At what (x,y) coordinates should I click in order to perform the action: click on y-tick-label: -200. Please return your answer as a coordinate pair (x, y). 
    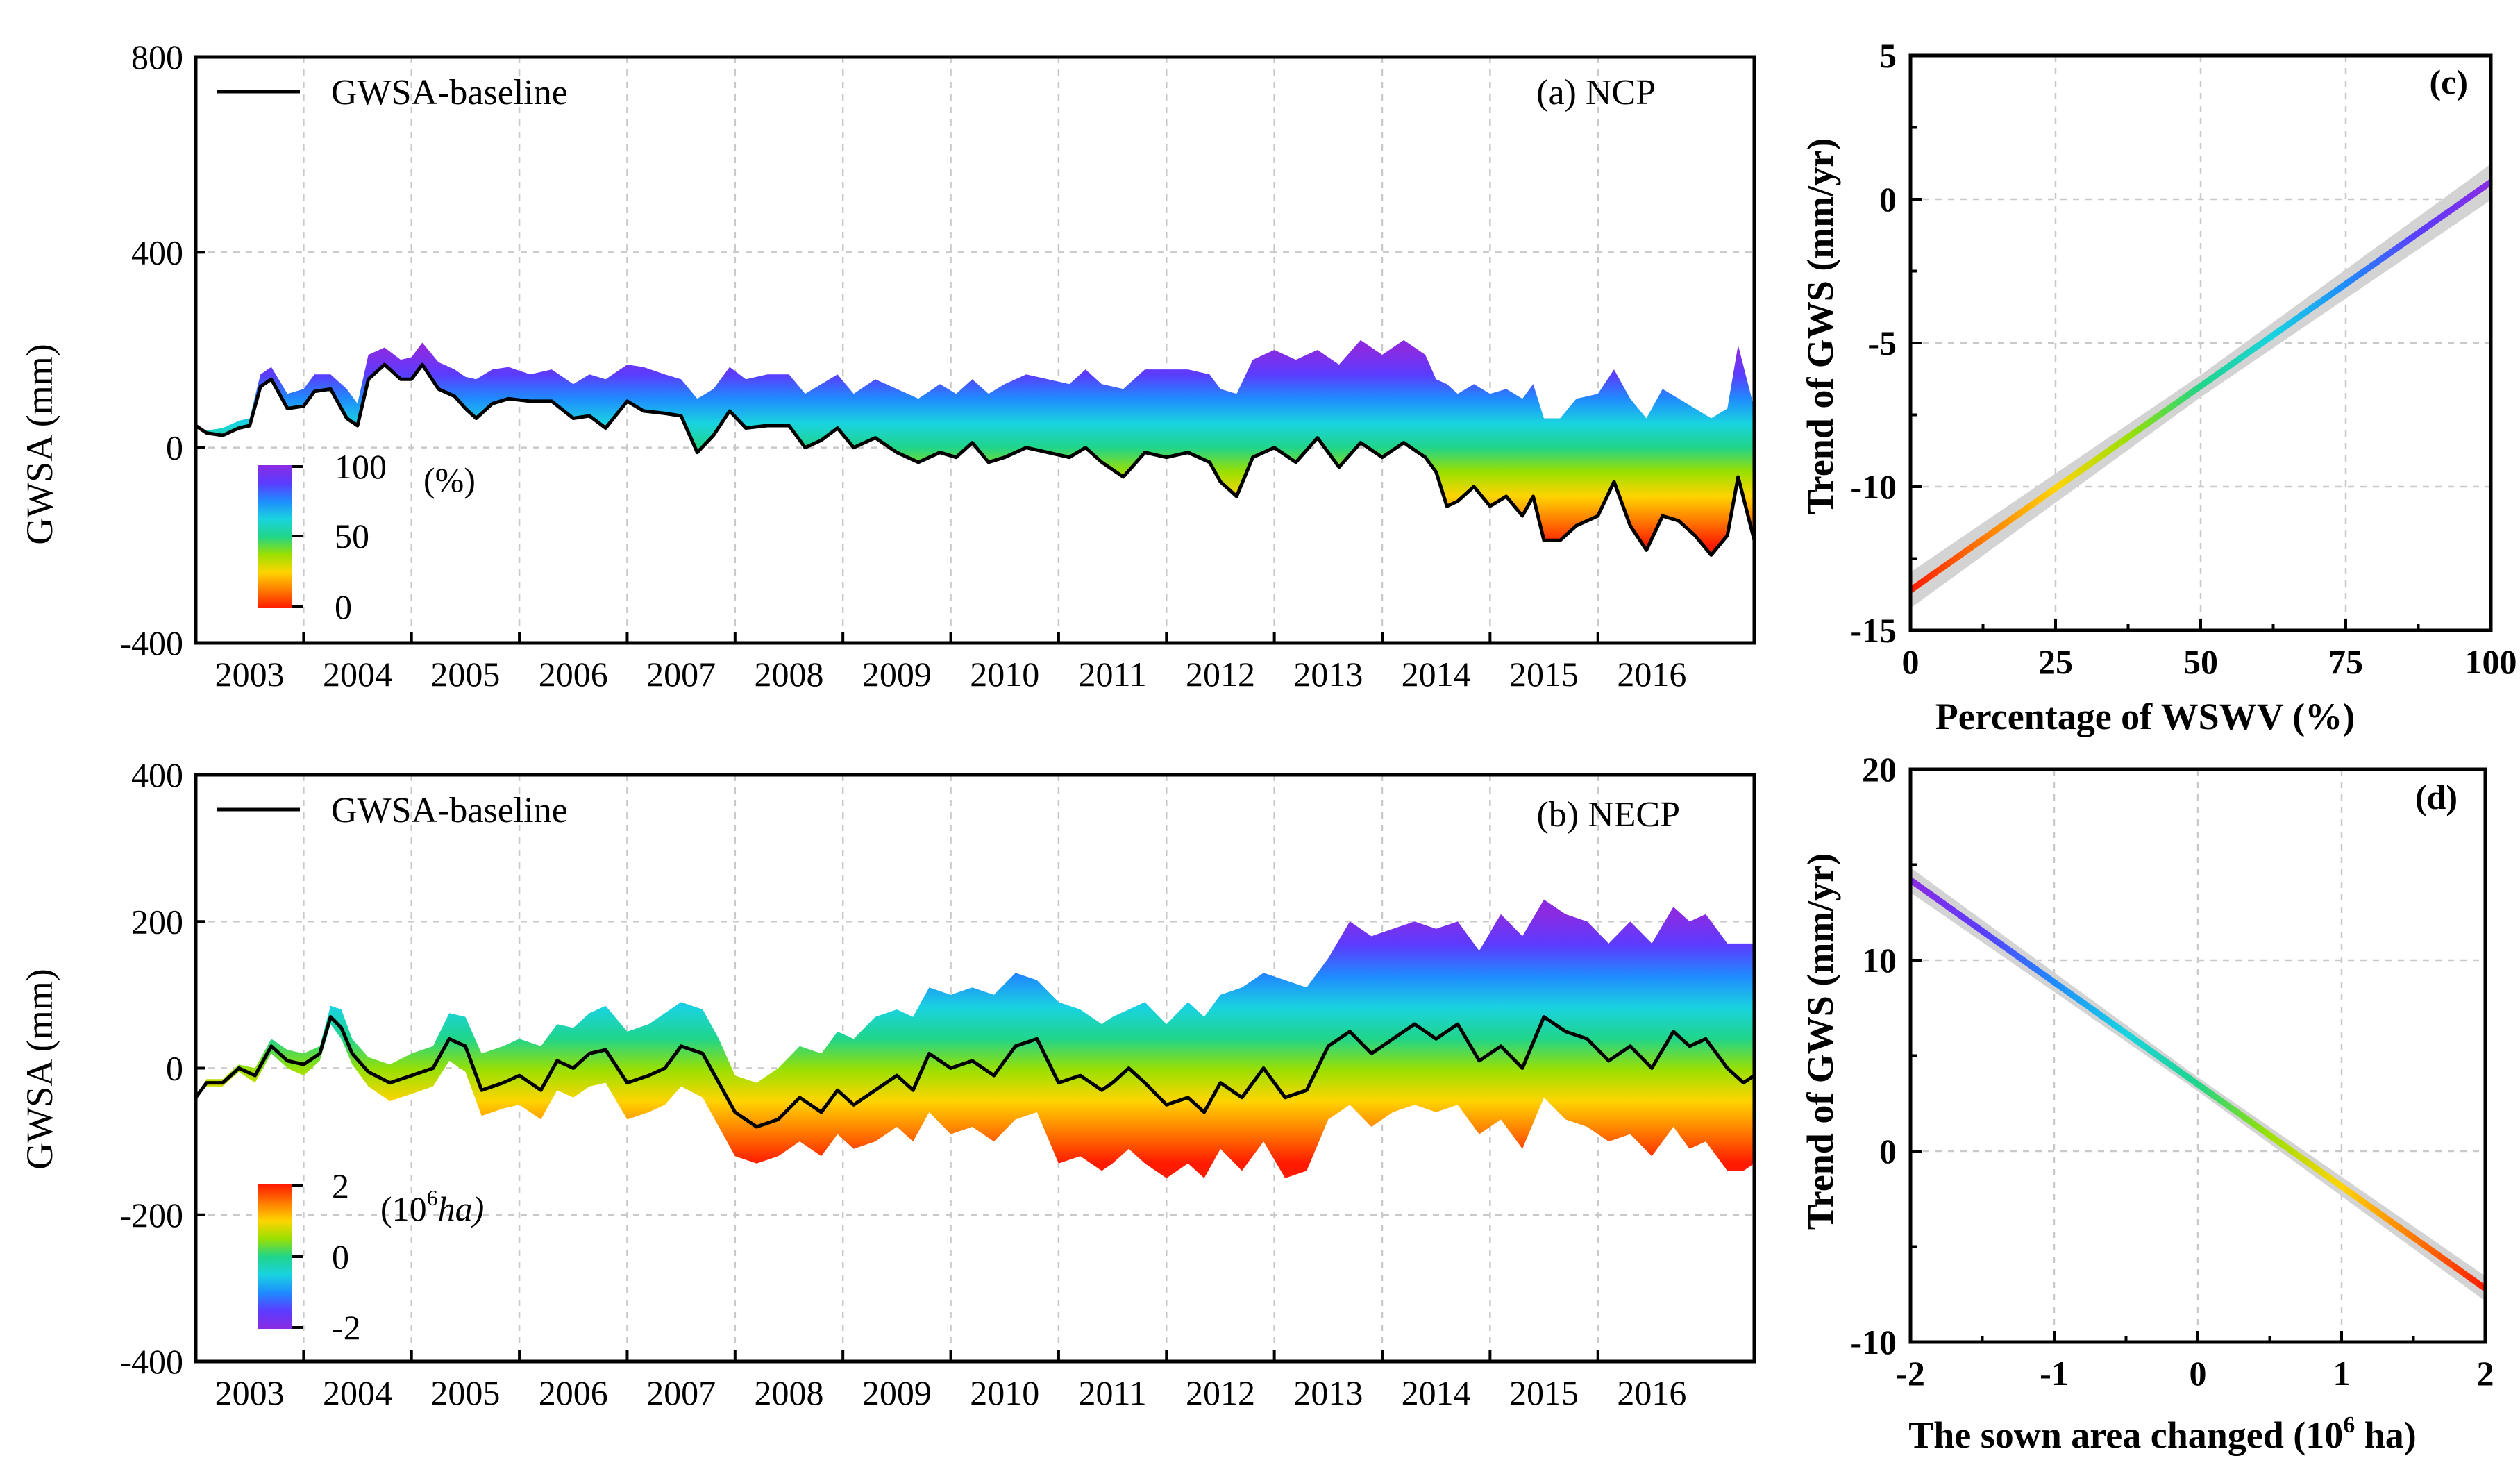
    Looking at the image, I should click on (151, 1215).